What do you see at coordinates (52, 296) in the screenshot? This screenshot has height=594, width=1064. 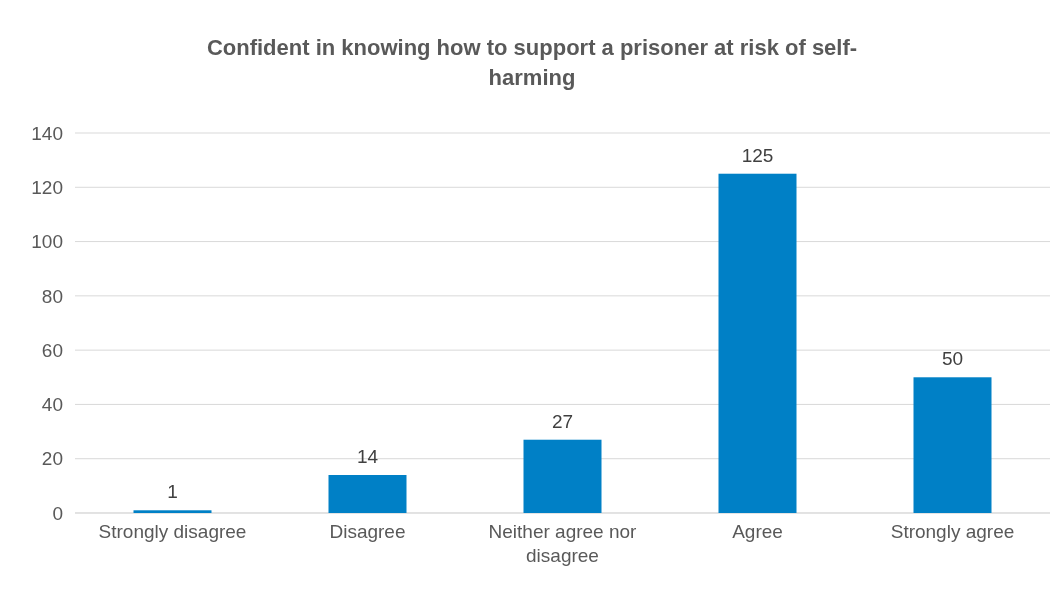 I see `y-tick-label: 80` at bounding box center [52, 296].